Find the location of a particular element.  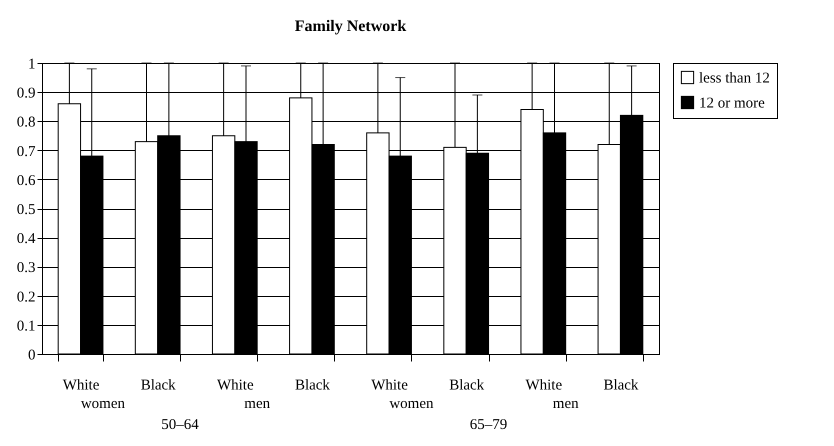

text: 50–64 is located at coordinates (180, 425).